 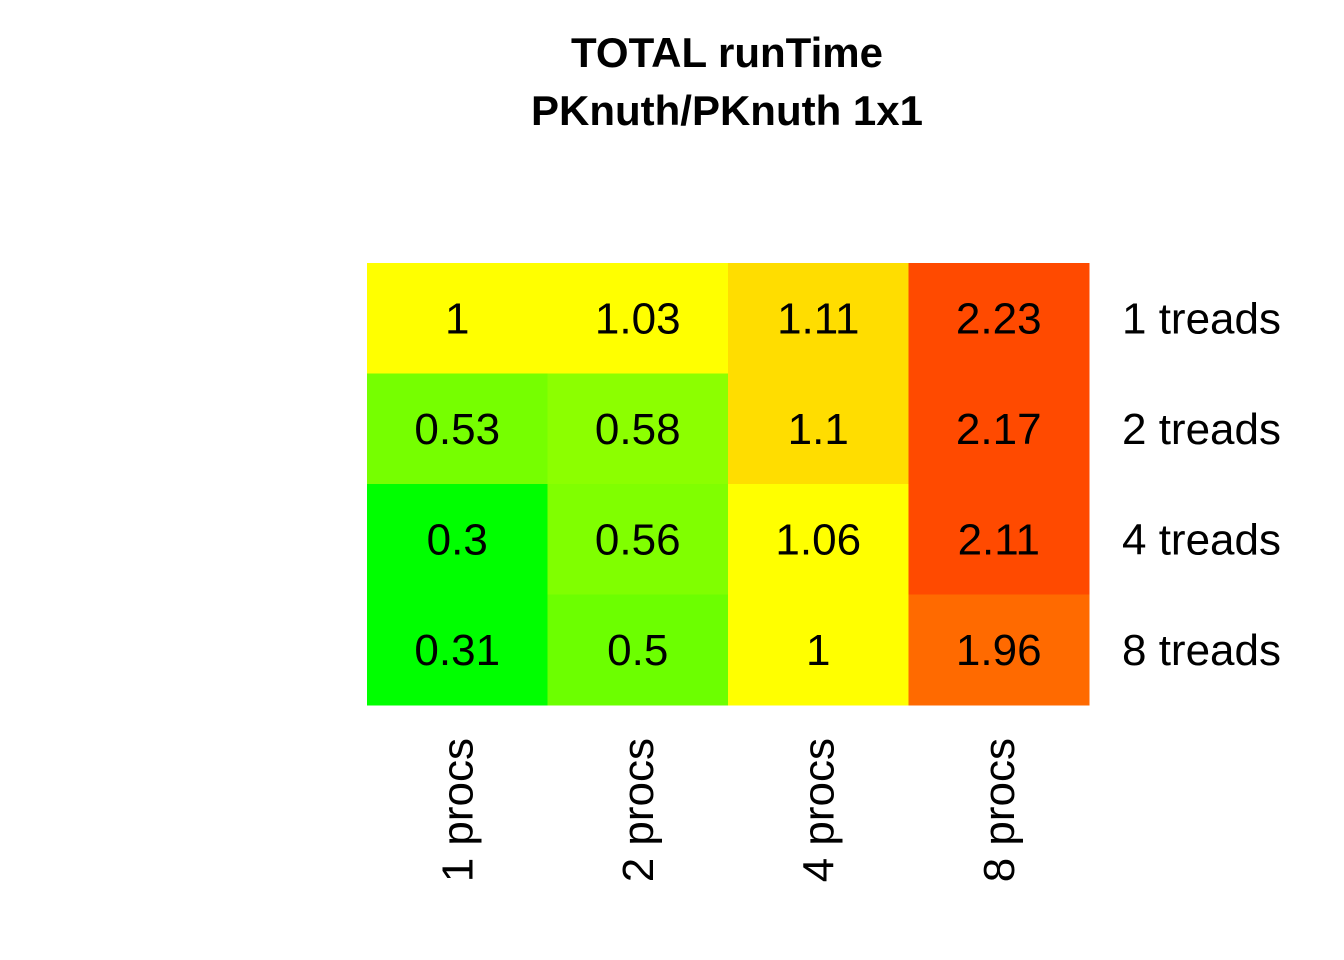 I want to click on cell-label: 1.11, so click(x=818, y=318).